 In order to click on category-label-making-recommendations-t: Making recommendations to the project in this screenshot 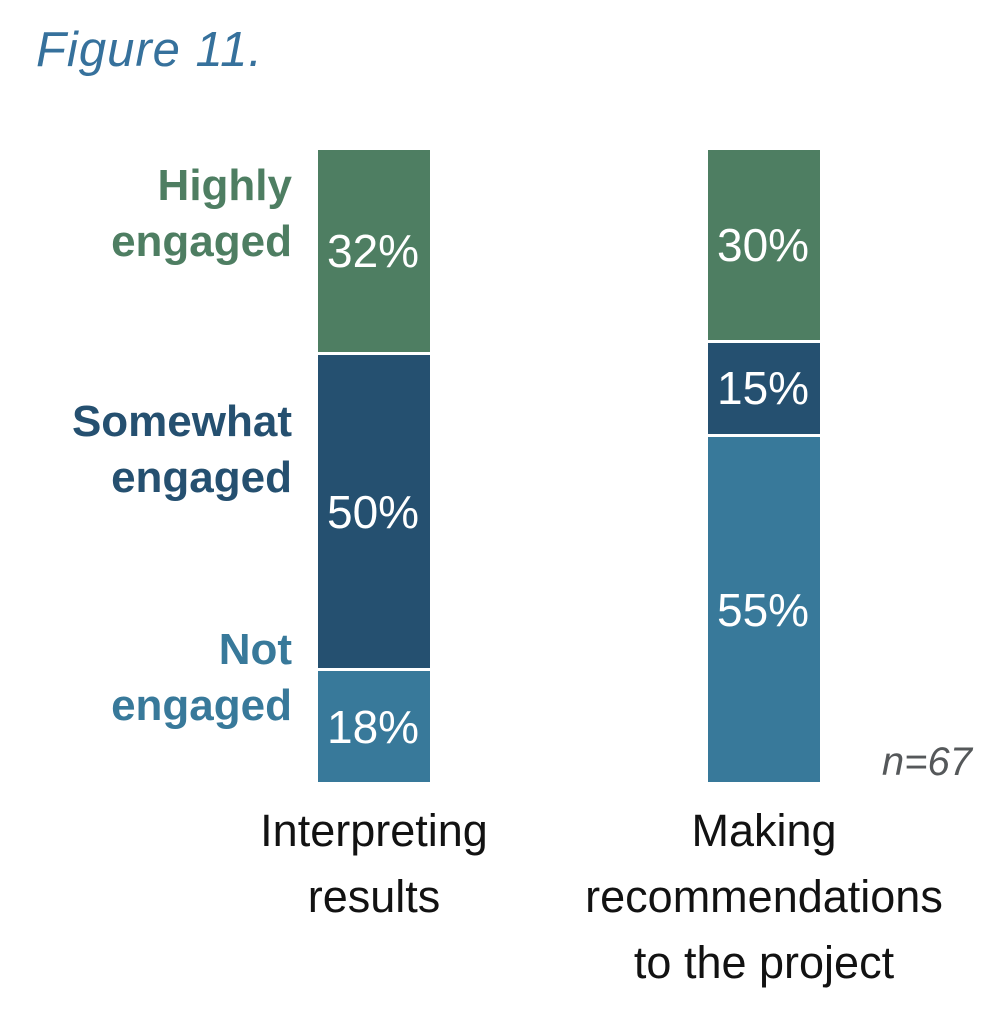, I will do `click(764, 897)`.